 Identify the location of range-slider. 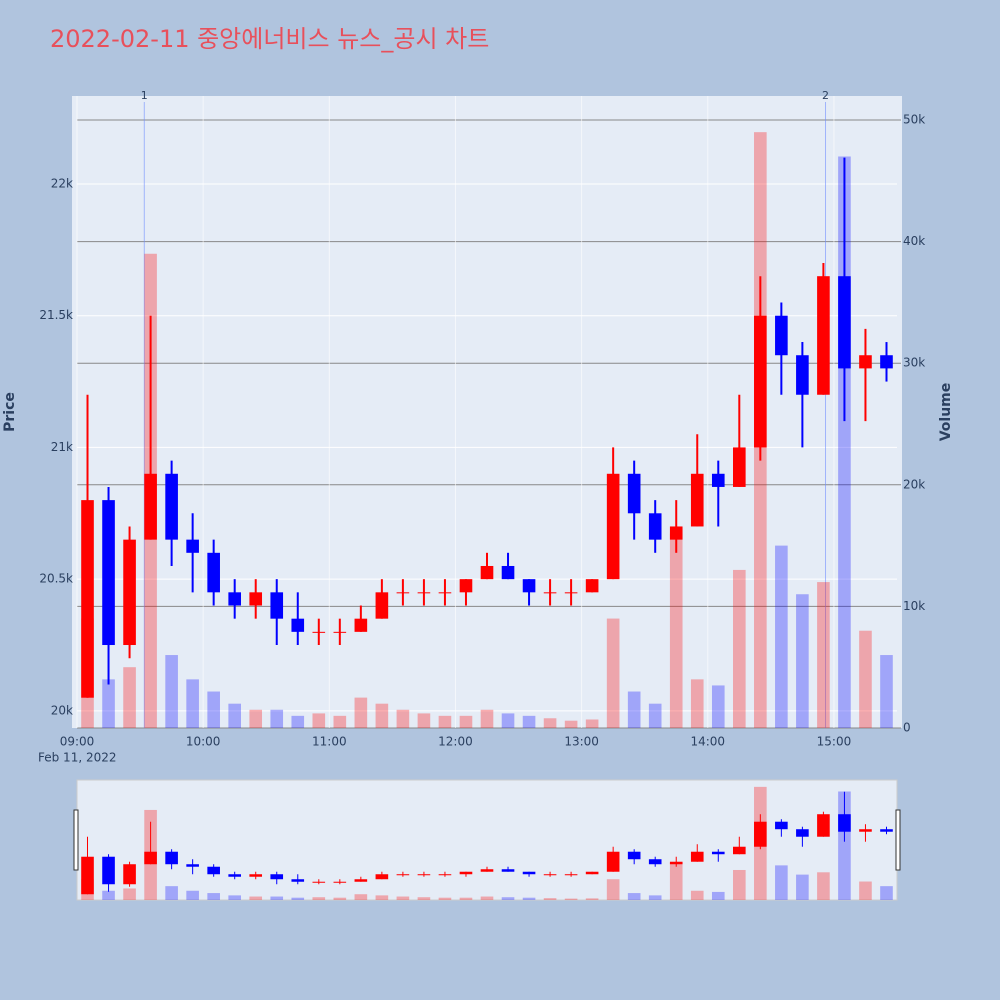
(487, 840).